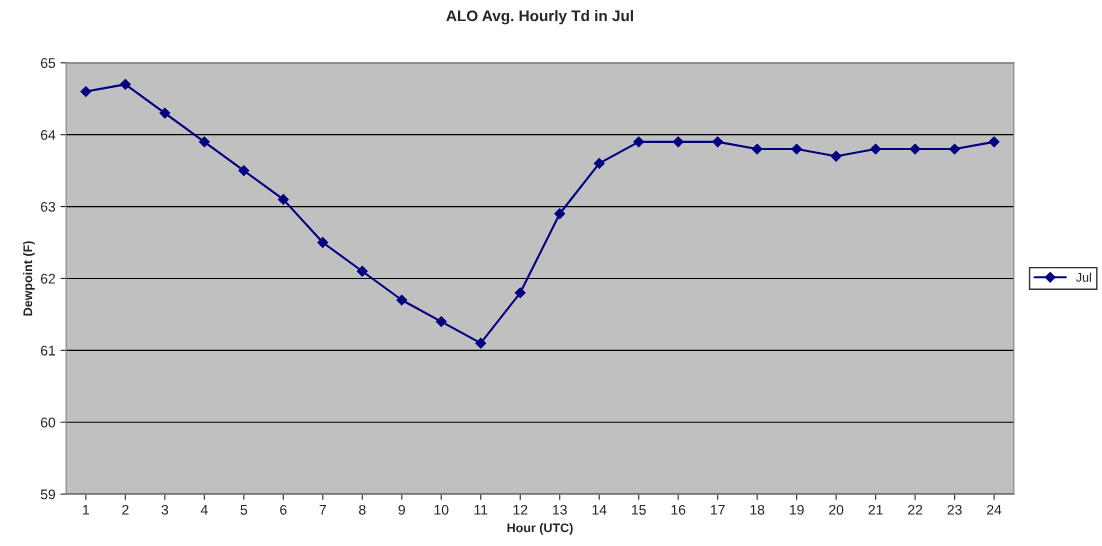 The height and width of the screenshot is (546, 1102). What do you see at coordinates (283, 509) in the screenshot?
I see `x-tick-label: 6` at bounding box center [283, 509].